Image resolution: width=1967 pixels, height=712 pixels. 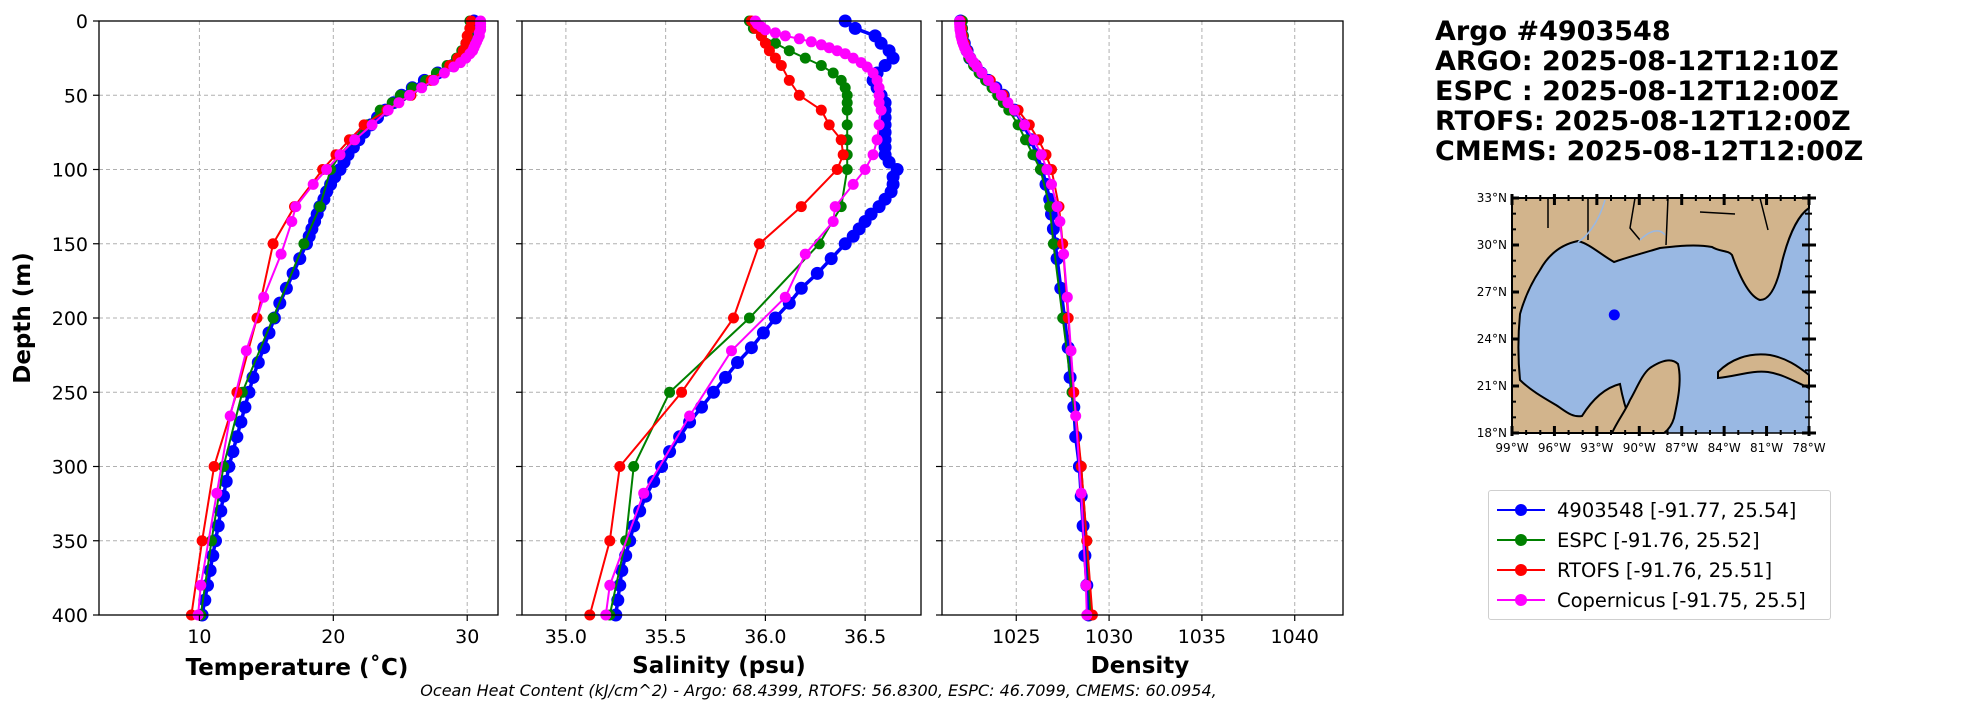 I want to click on series-rtofs, so click(x=716, y=318).